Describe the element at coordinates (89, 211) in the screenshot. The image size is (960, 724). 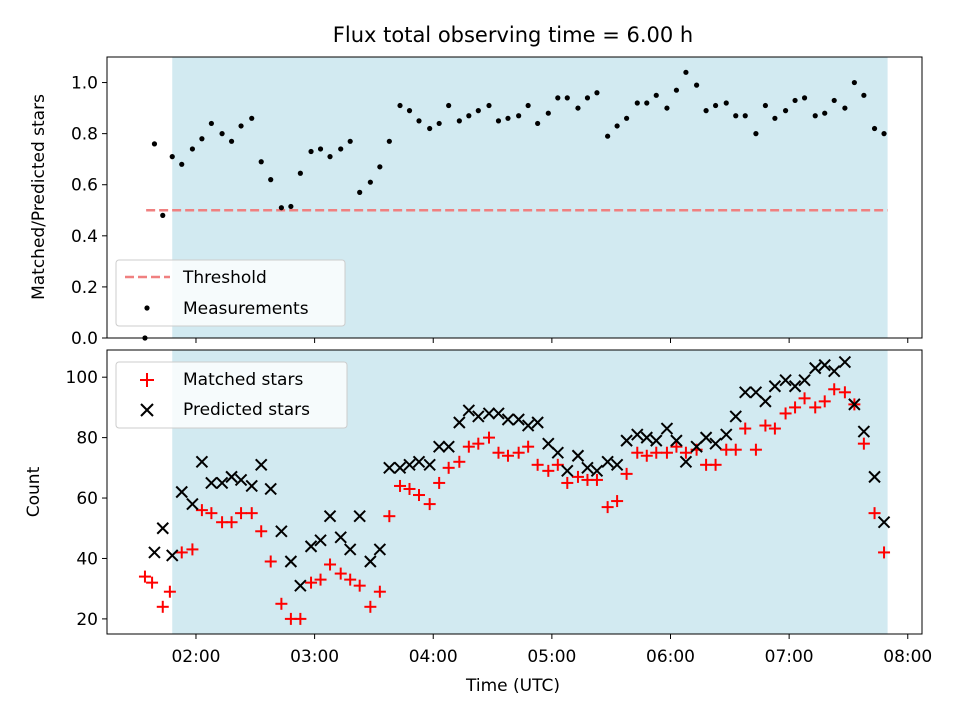
I see `ratio-y-ticks: 0.0 0.2 0.4 0.6 0.8 1.0` at that location.